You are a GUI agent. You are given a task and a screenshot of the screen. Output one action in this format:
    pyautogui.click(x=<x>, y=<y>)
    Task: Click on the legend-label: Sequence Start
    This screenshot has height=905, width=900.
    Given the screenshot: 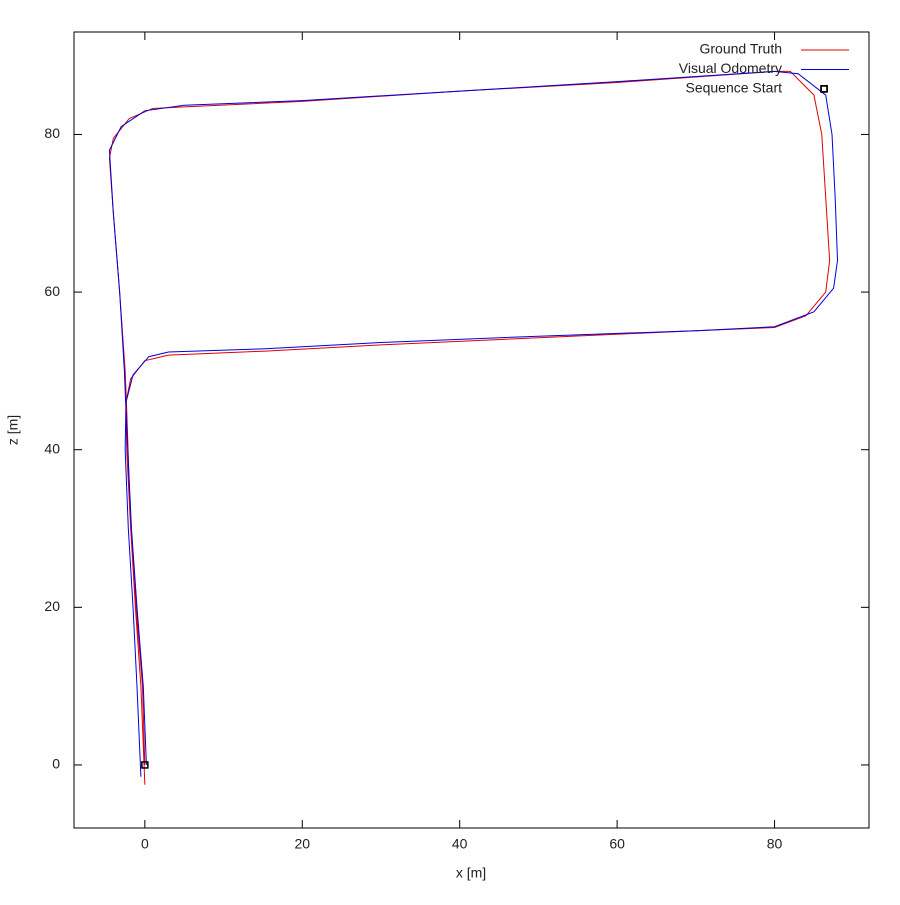 What is the action you would take?
    pyautogui.click(x=733, y=88)
    